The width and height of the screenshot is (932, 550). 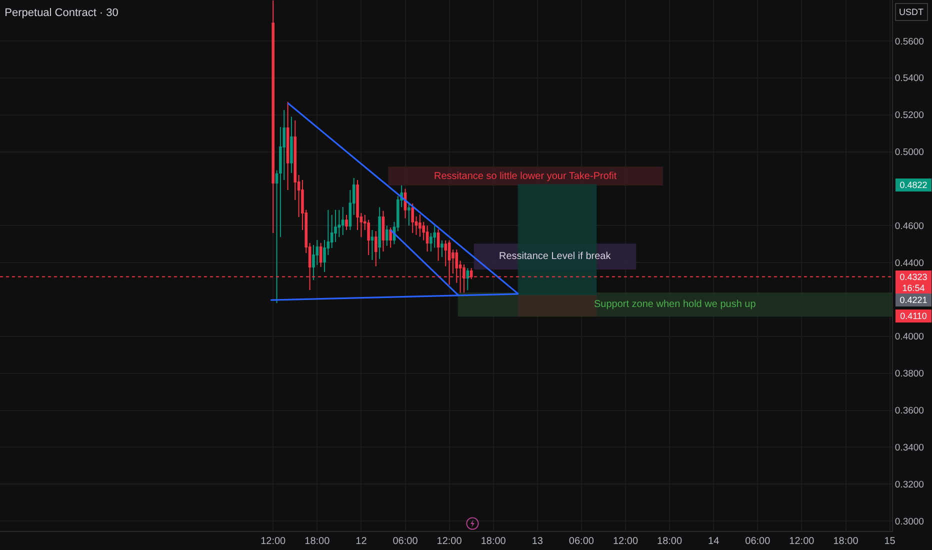 What do you see at coordinates (914, 185) in the screenshot?
I see `text: 0.4822` at bounding box center [914, 185].